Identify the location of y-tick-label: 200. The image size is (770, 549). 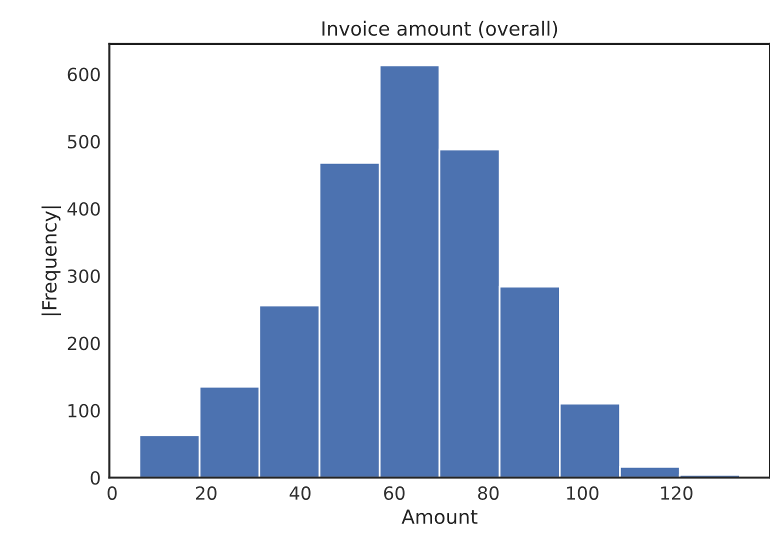
(84, 343).